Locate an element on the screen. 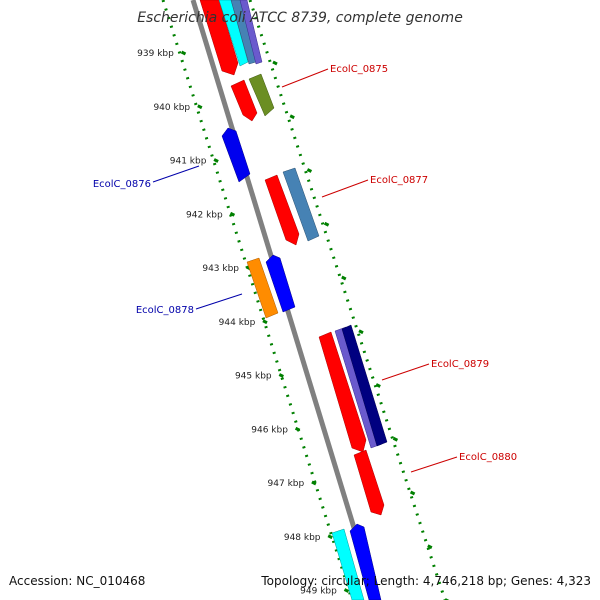  gene-label-ecolc-0875: EcolC_0875 is located at coordinates (359, 69).